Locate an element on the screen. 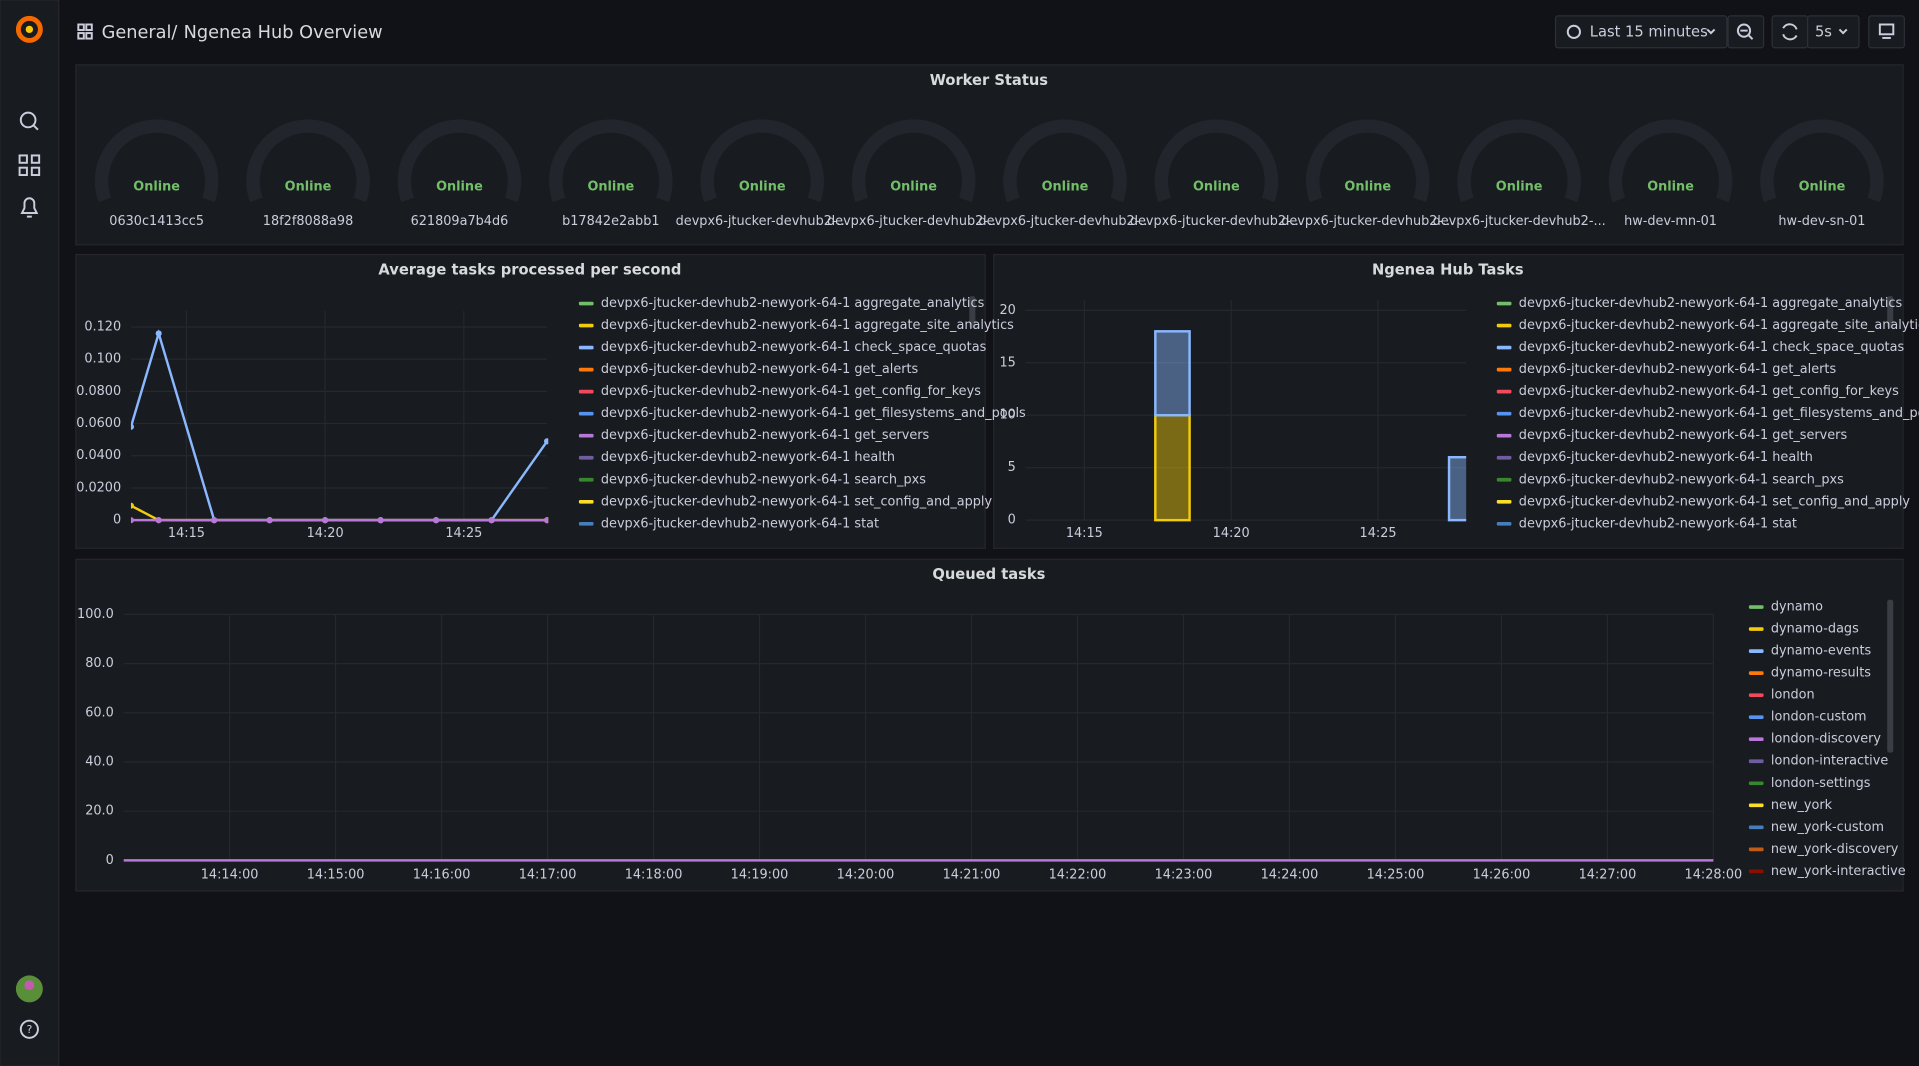 The height and width of the screenshot is (1066, 1919). x-tick-label: 14:21:00 is located at coordinates (972, 875).